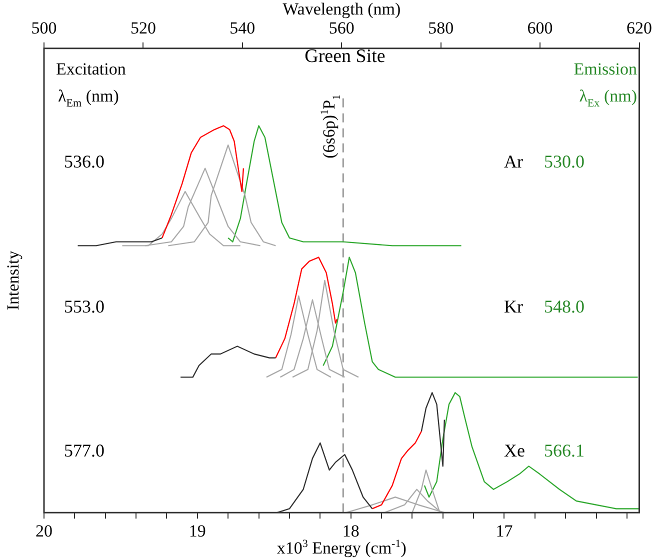  I want to click on text: Green Site, so click(345, 56).